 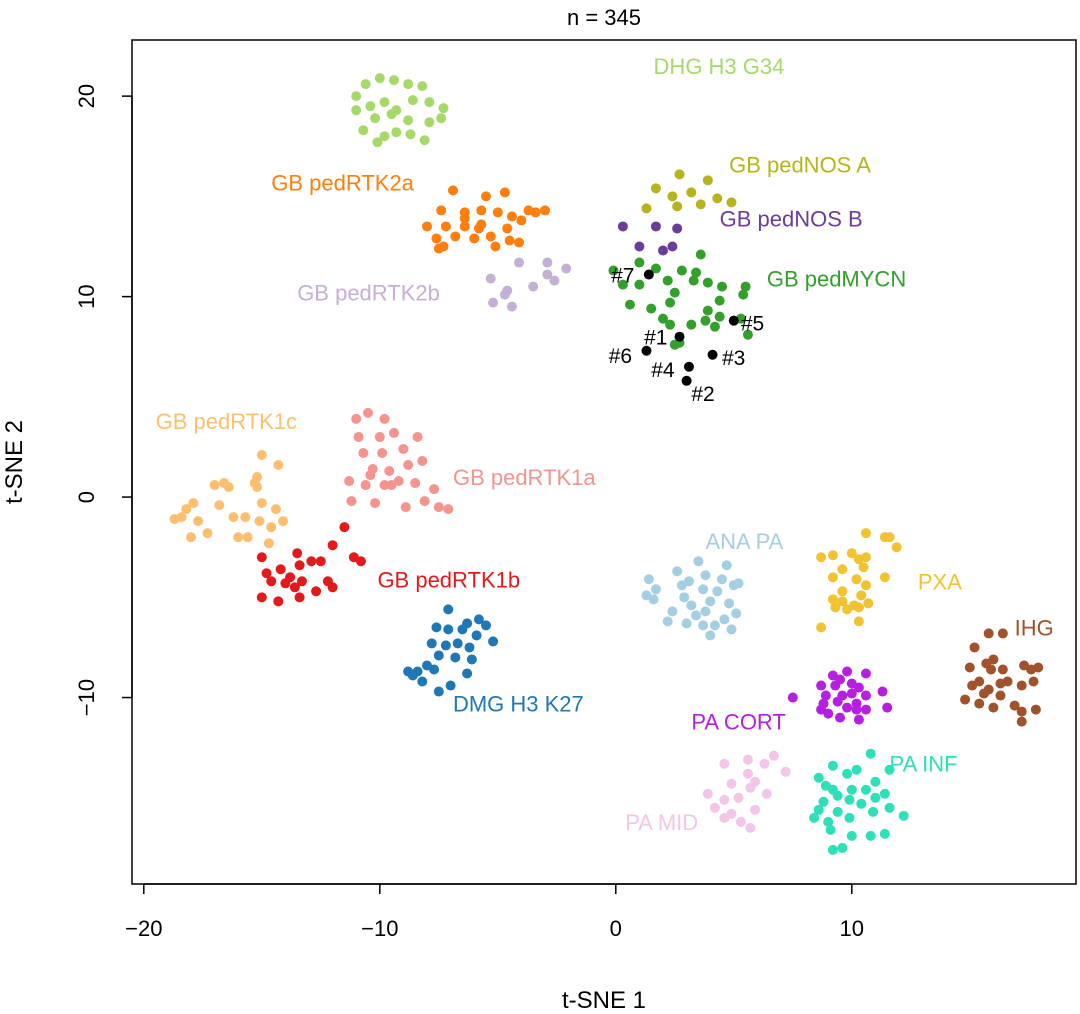 I want to click on cluster-label: GB pedRTK1c, so click(x=226, y=421).